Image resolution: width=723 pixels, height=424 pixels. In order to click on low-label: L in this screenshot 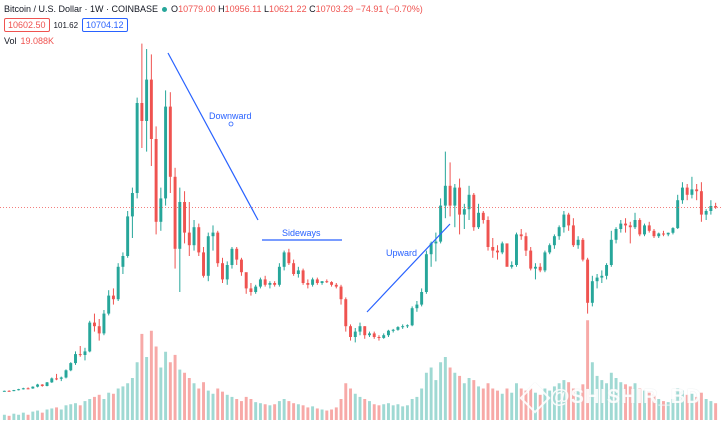, I will do `click(267, 9)`.